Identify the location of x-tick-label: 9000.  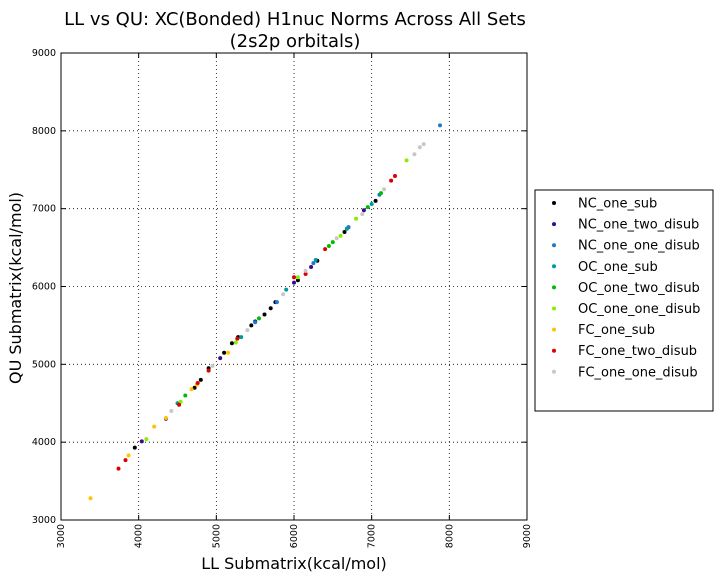
(527, 536).